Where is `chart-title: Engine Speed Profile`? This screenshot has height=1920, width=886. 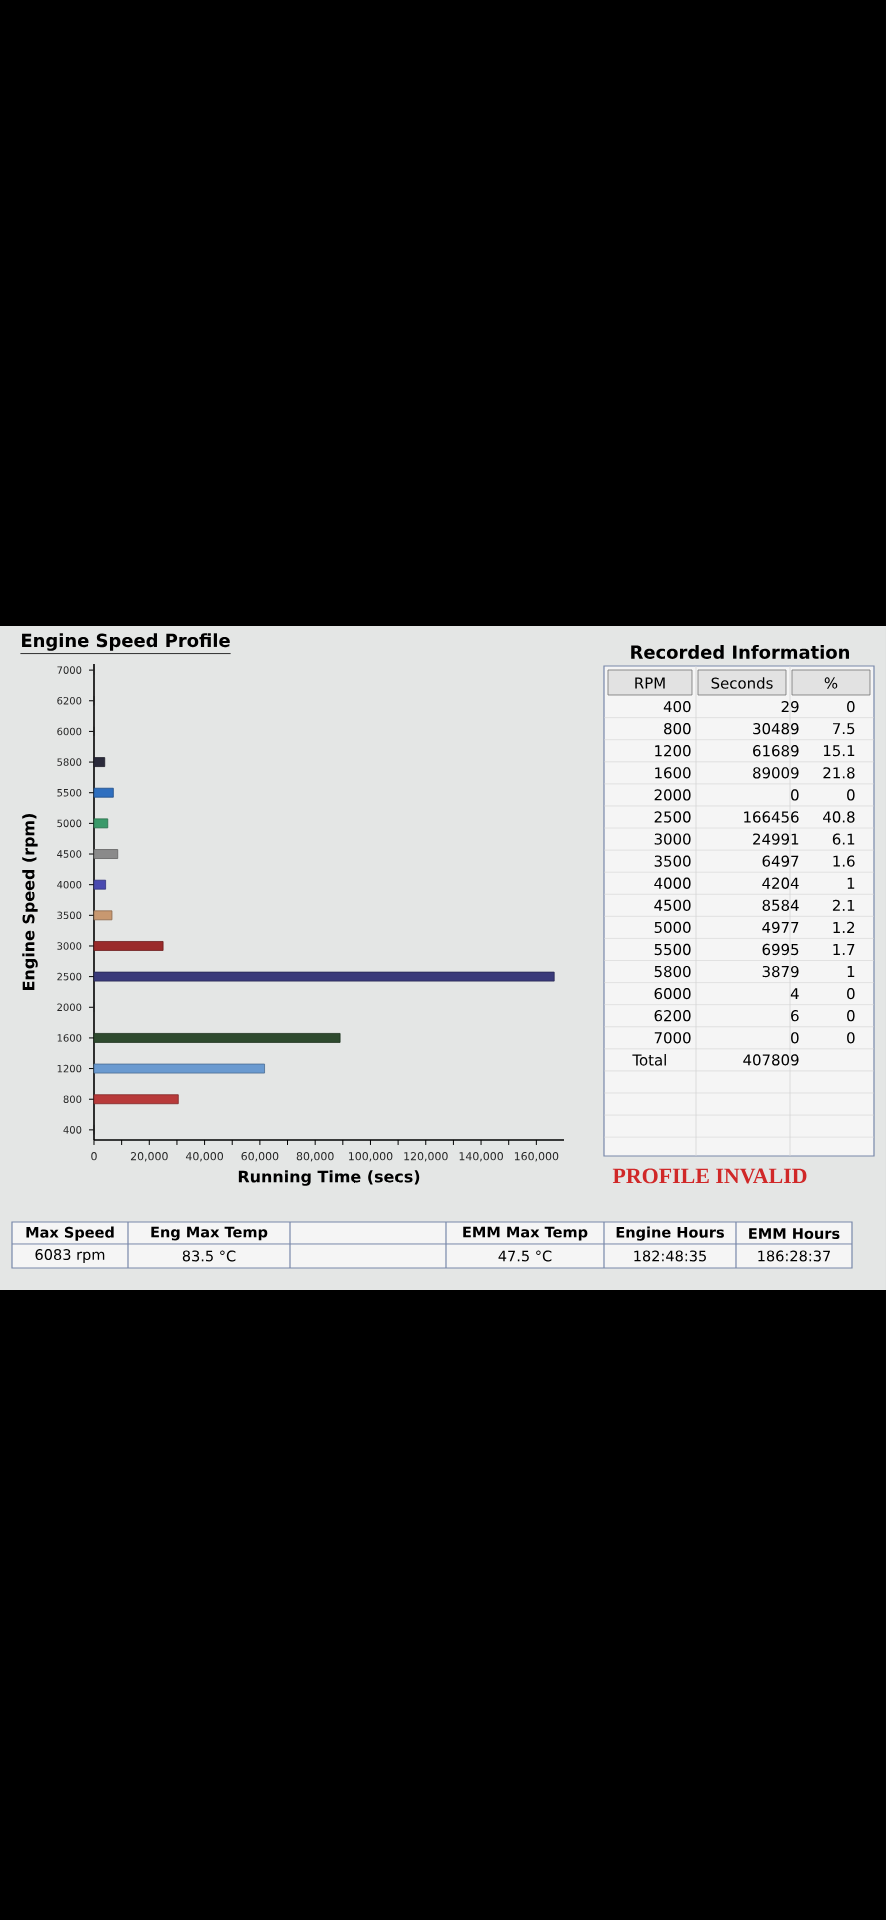 chart-title: Engine Speed Profile is located at coordinates (126, 642).